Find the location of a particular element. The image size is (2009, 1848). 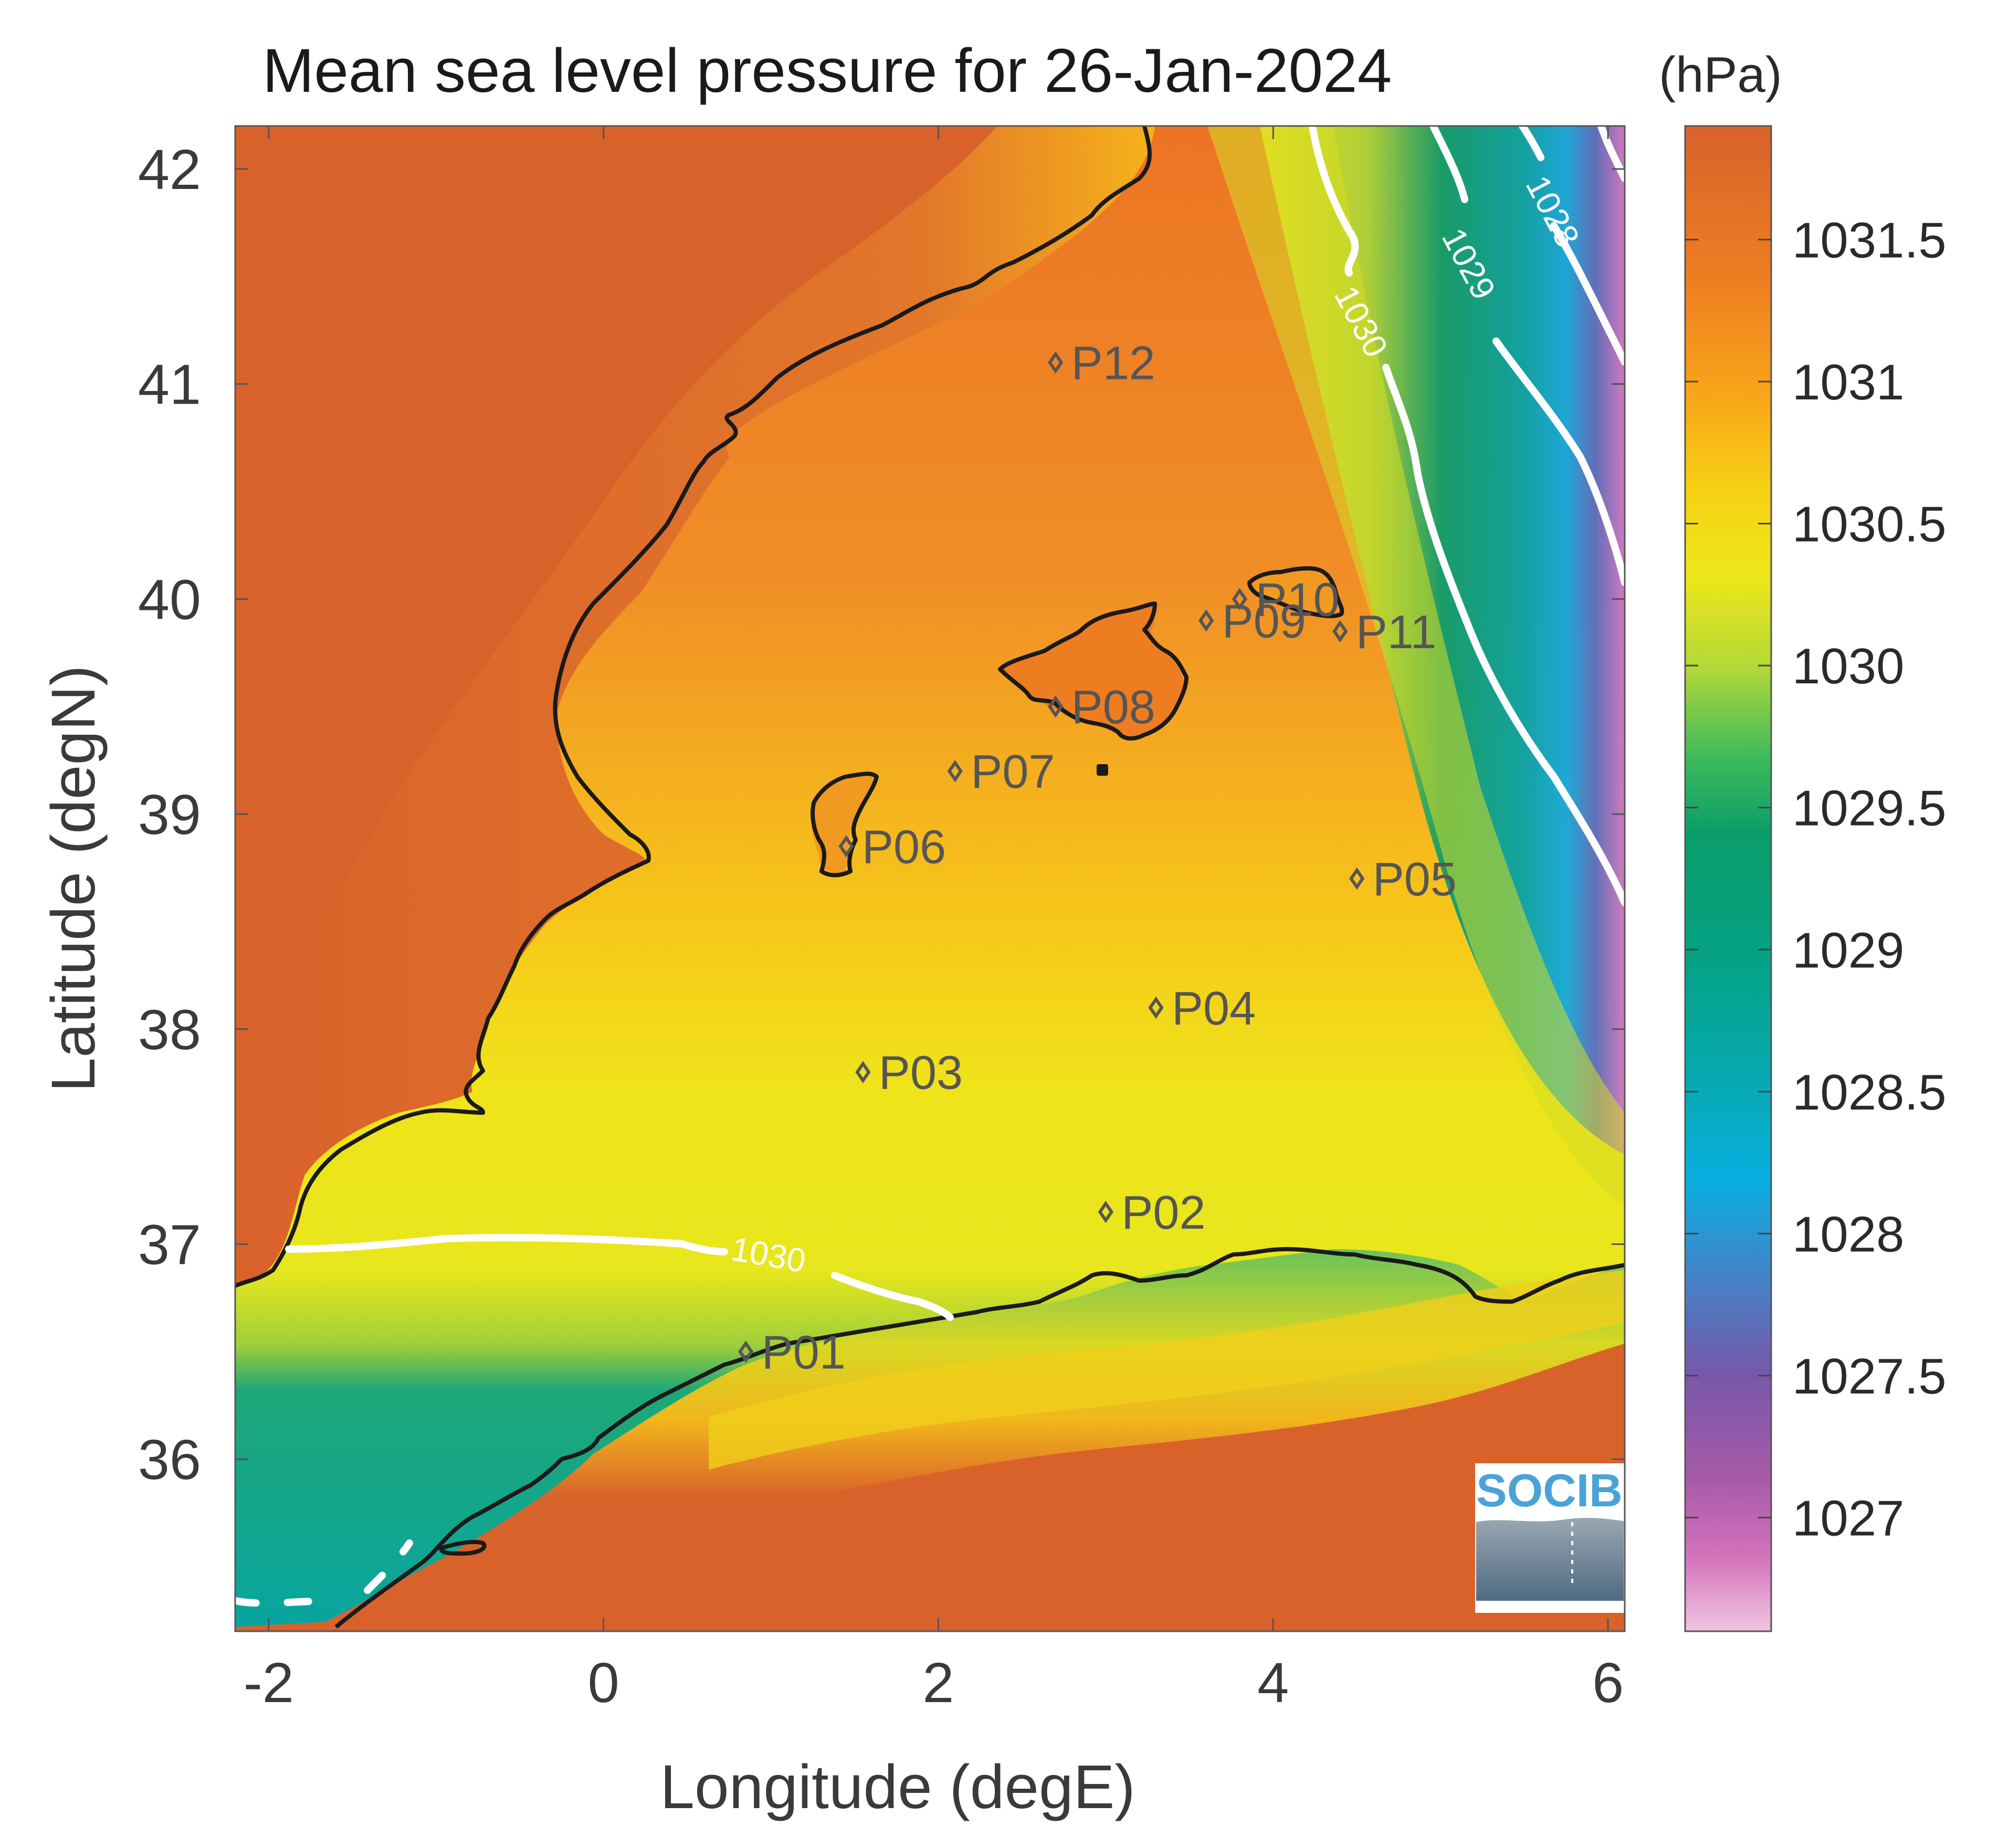

y-tick-label: 42 is located at coordinates (169, 169).